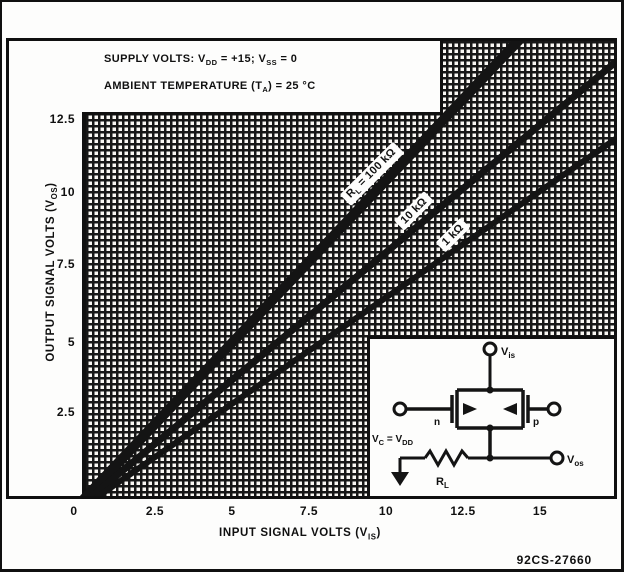  Describe the element at coordinates (540, 511) in the screenshot. I see `x-tick-15: 15` at that location.